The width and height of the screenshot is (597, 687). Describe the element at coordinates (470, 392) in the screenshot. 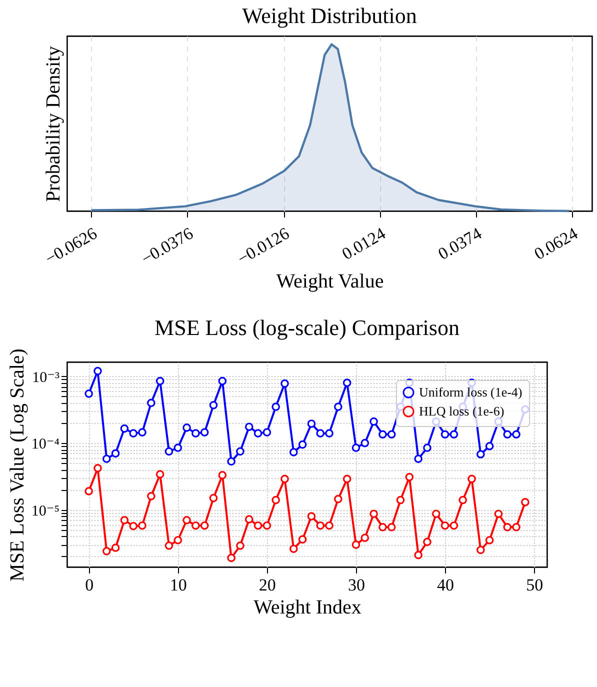

I see `legend-label: Uniform loss (1e-4)` at that location.